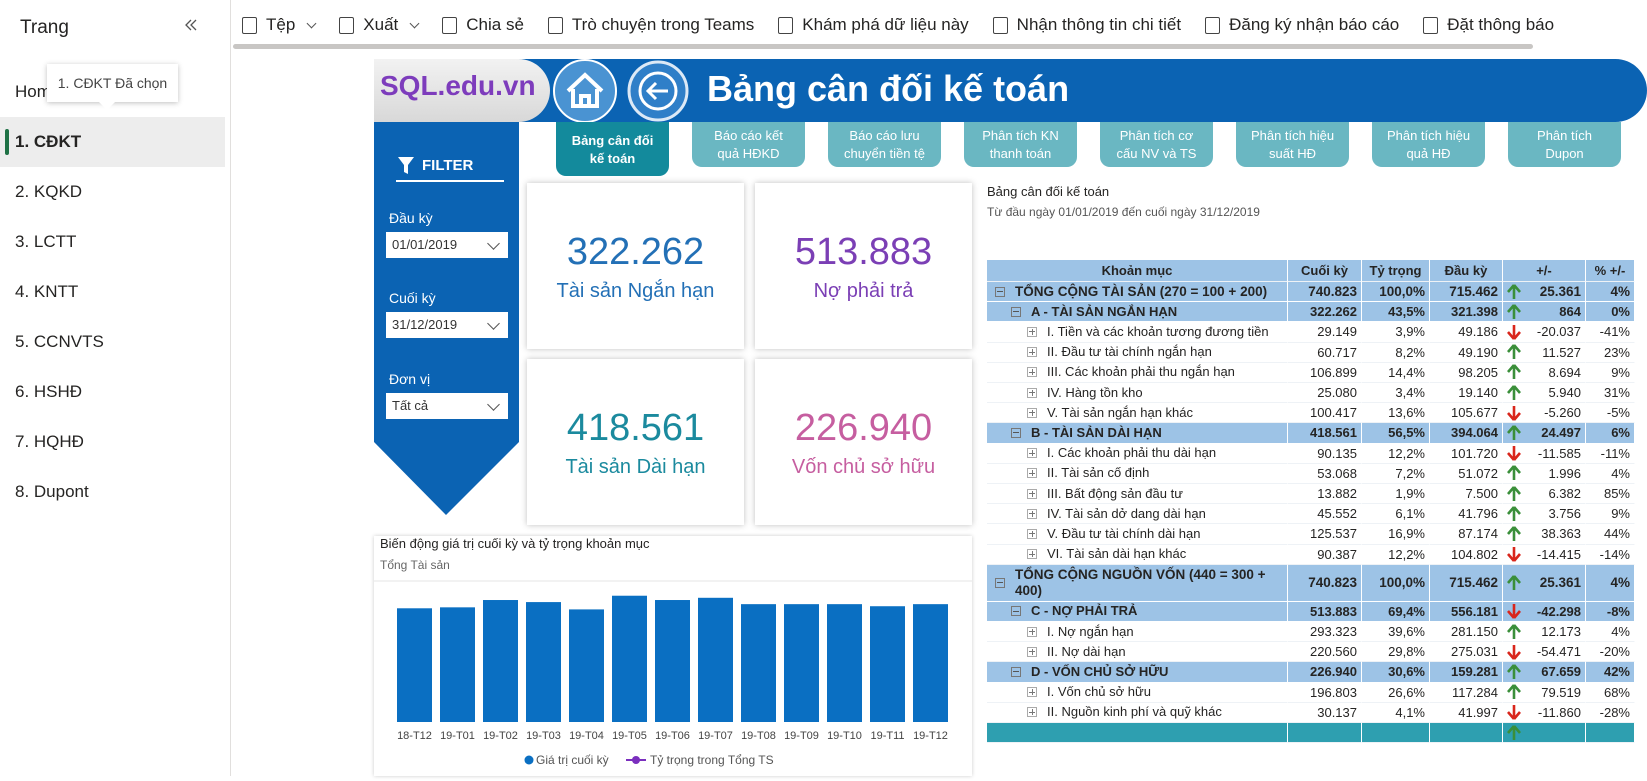 The width and height of the screenshot is (1647, 781). Describe the element at coordinates (1137, 292) in the screenshot. I see `cell: TỔNG CỘNG TÀI SẢN (270 = 100 + 200)` at that location.